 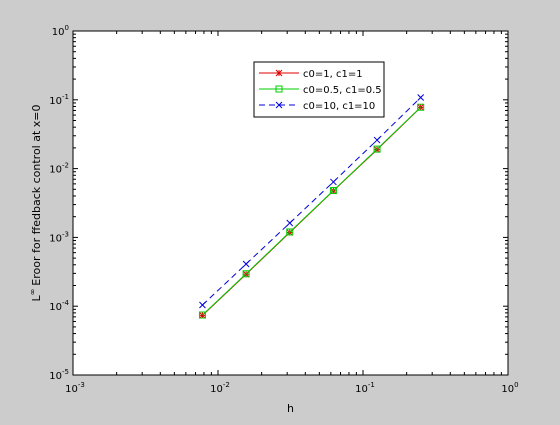 What do you see at coordinates (36, 194) in the screenshot?
I see `y-axis-label-text: Eroor for ffedback control at x=0` at bounding box center [36, 194].